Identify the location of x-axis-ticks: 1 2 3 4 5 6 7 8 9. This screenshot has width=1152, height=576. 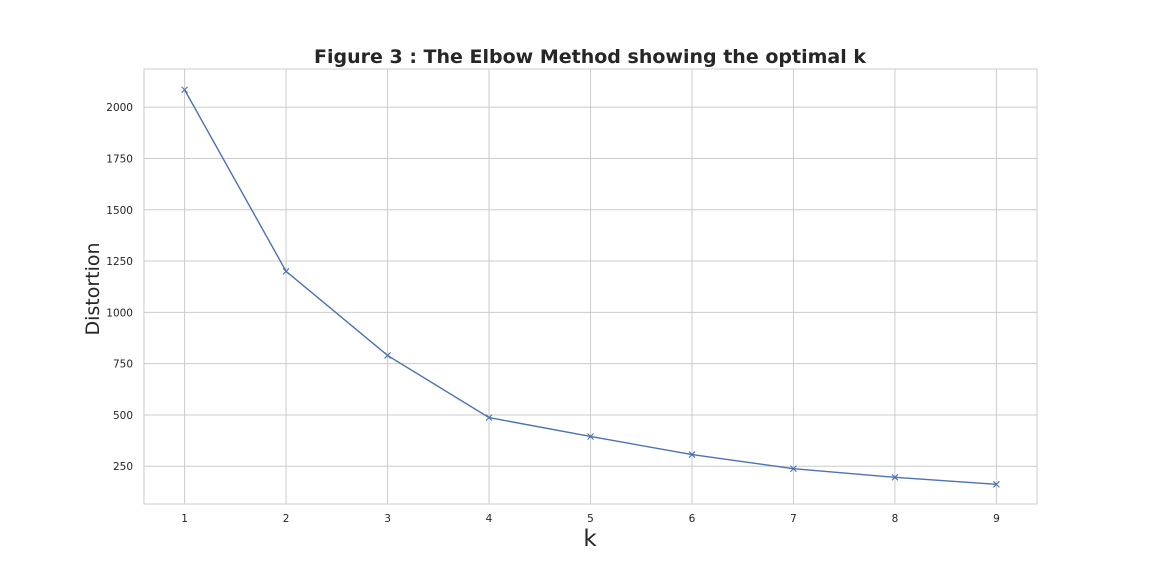
(590, 519).